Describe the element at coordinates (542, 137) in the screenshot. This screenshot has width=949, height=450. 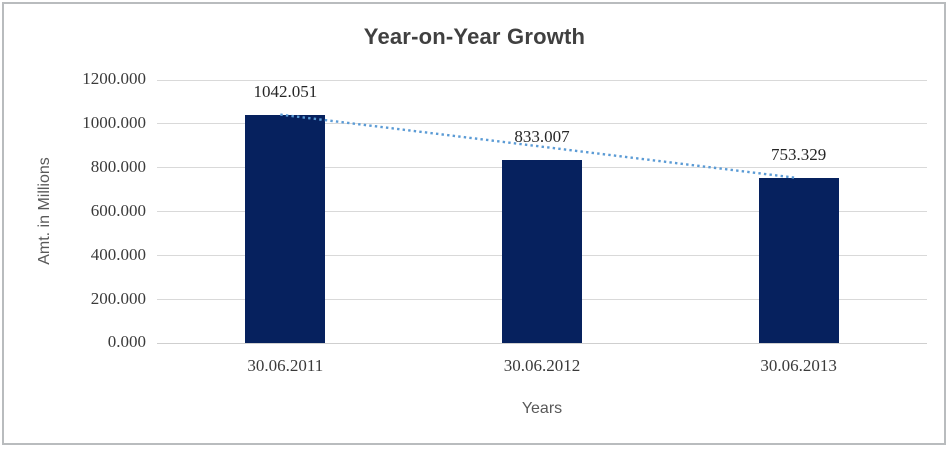
I see `value-label: 833.007` at that location.